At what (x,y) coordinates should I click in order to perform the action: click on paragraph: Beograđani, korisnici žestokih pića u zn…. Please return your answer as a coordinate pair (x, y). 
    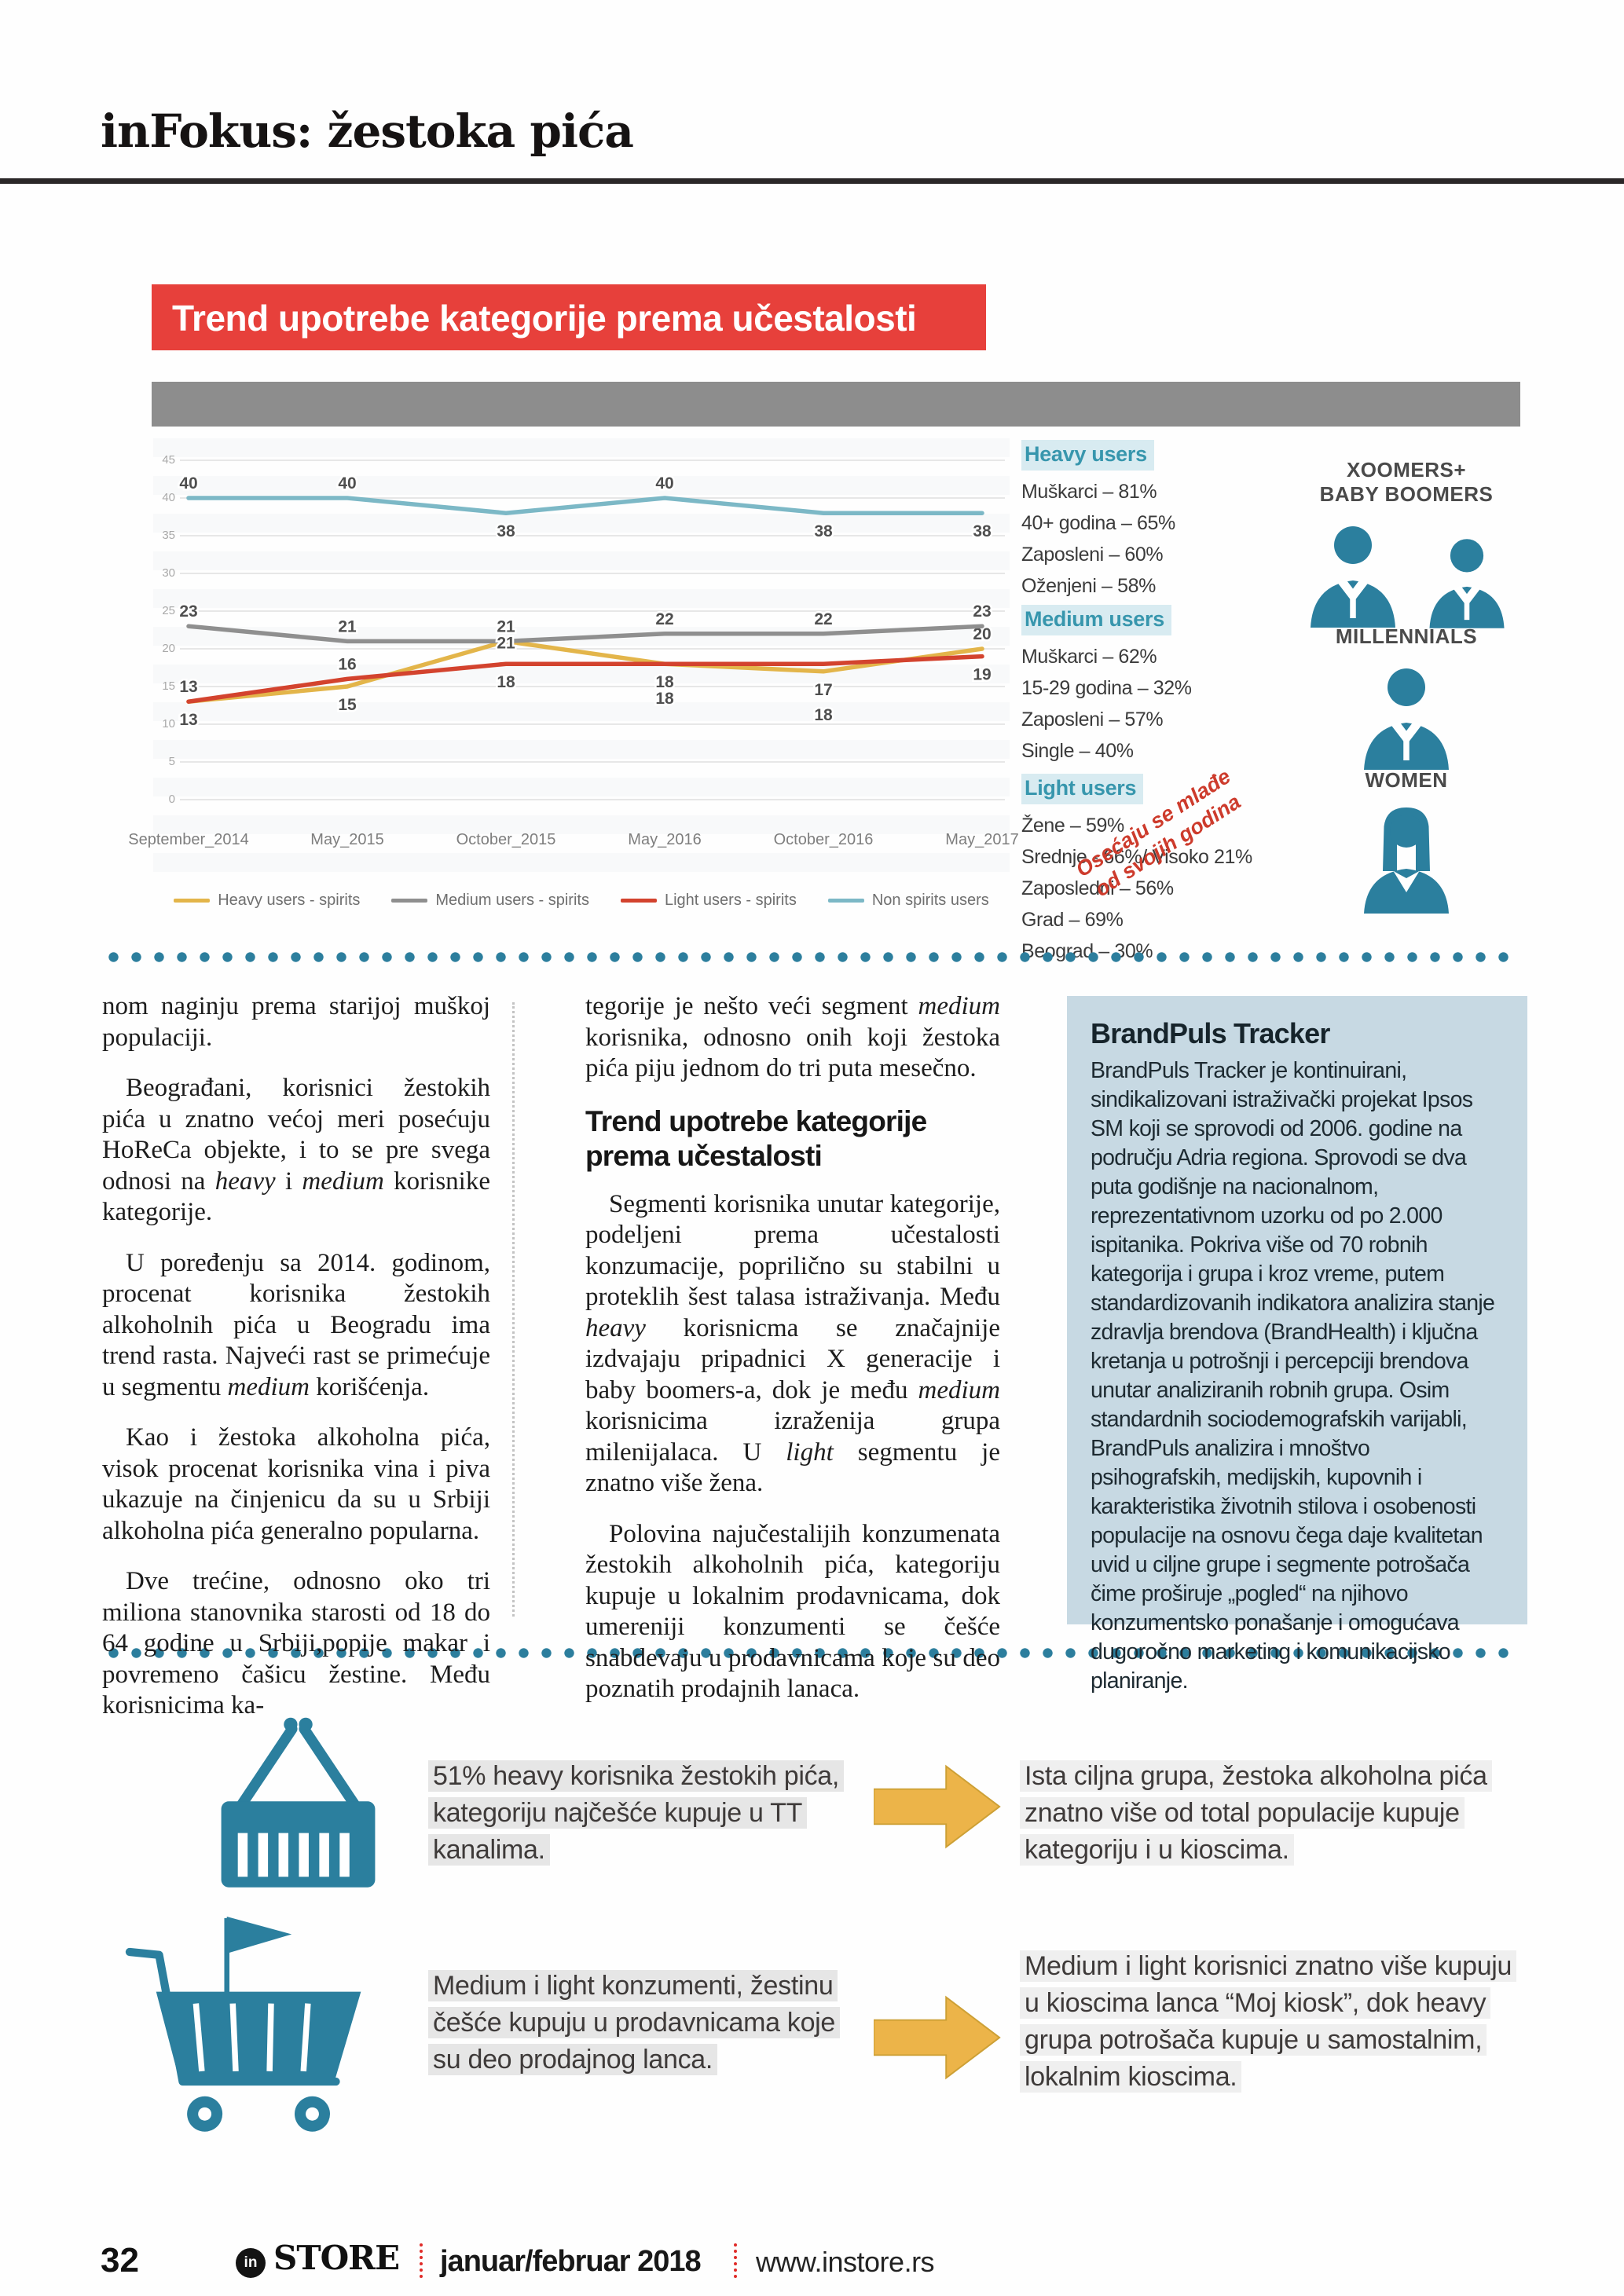
    Looking at the image, I should click on (296, 1150).